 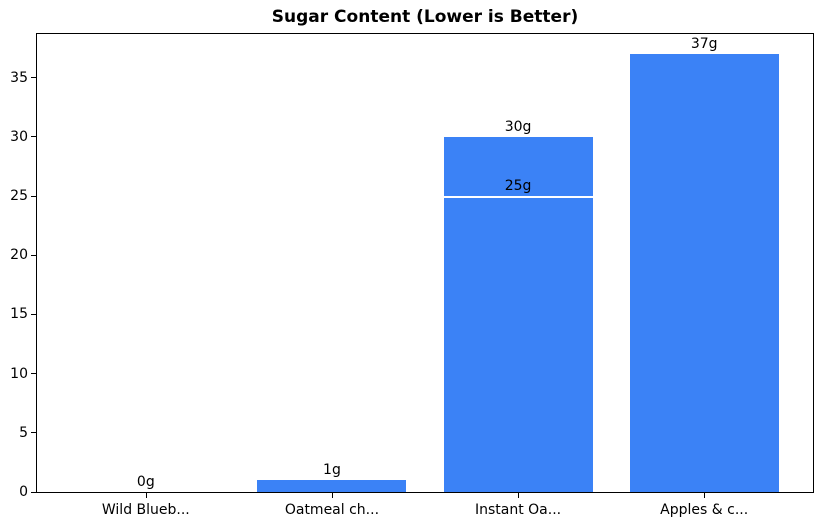 I want to click on bar-value-label: 0g, so click(x=145, y=482).